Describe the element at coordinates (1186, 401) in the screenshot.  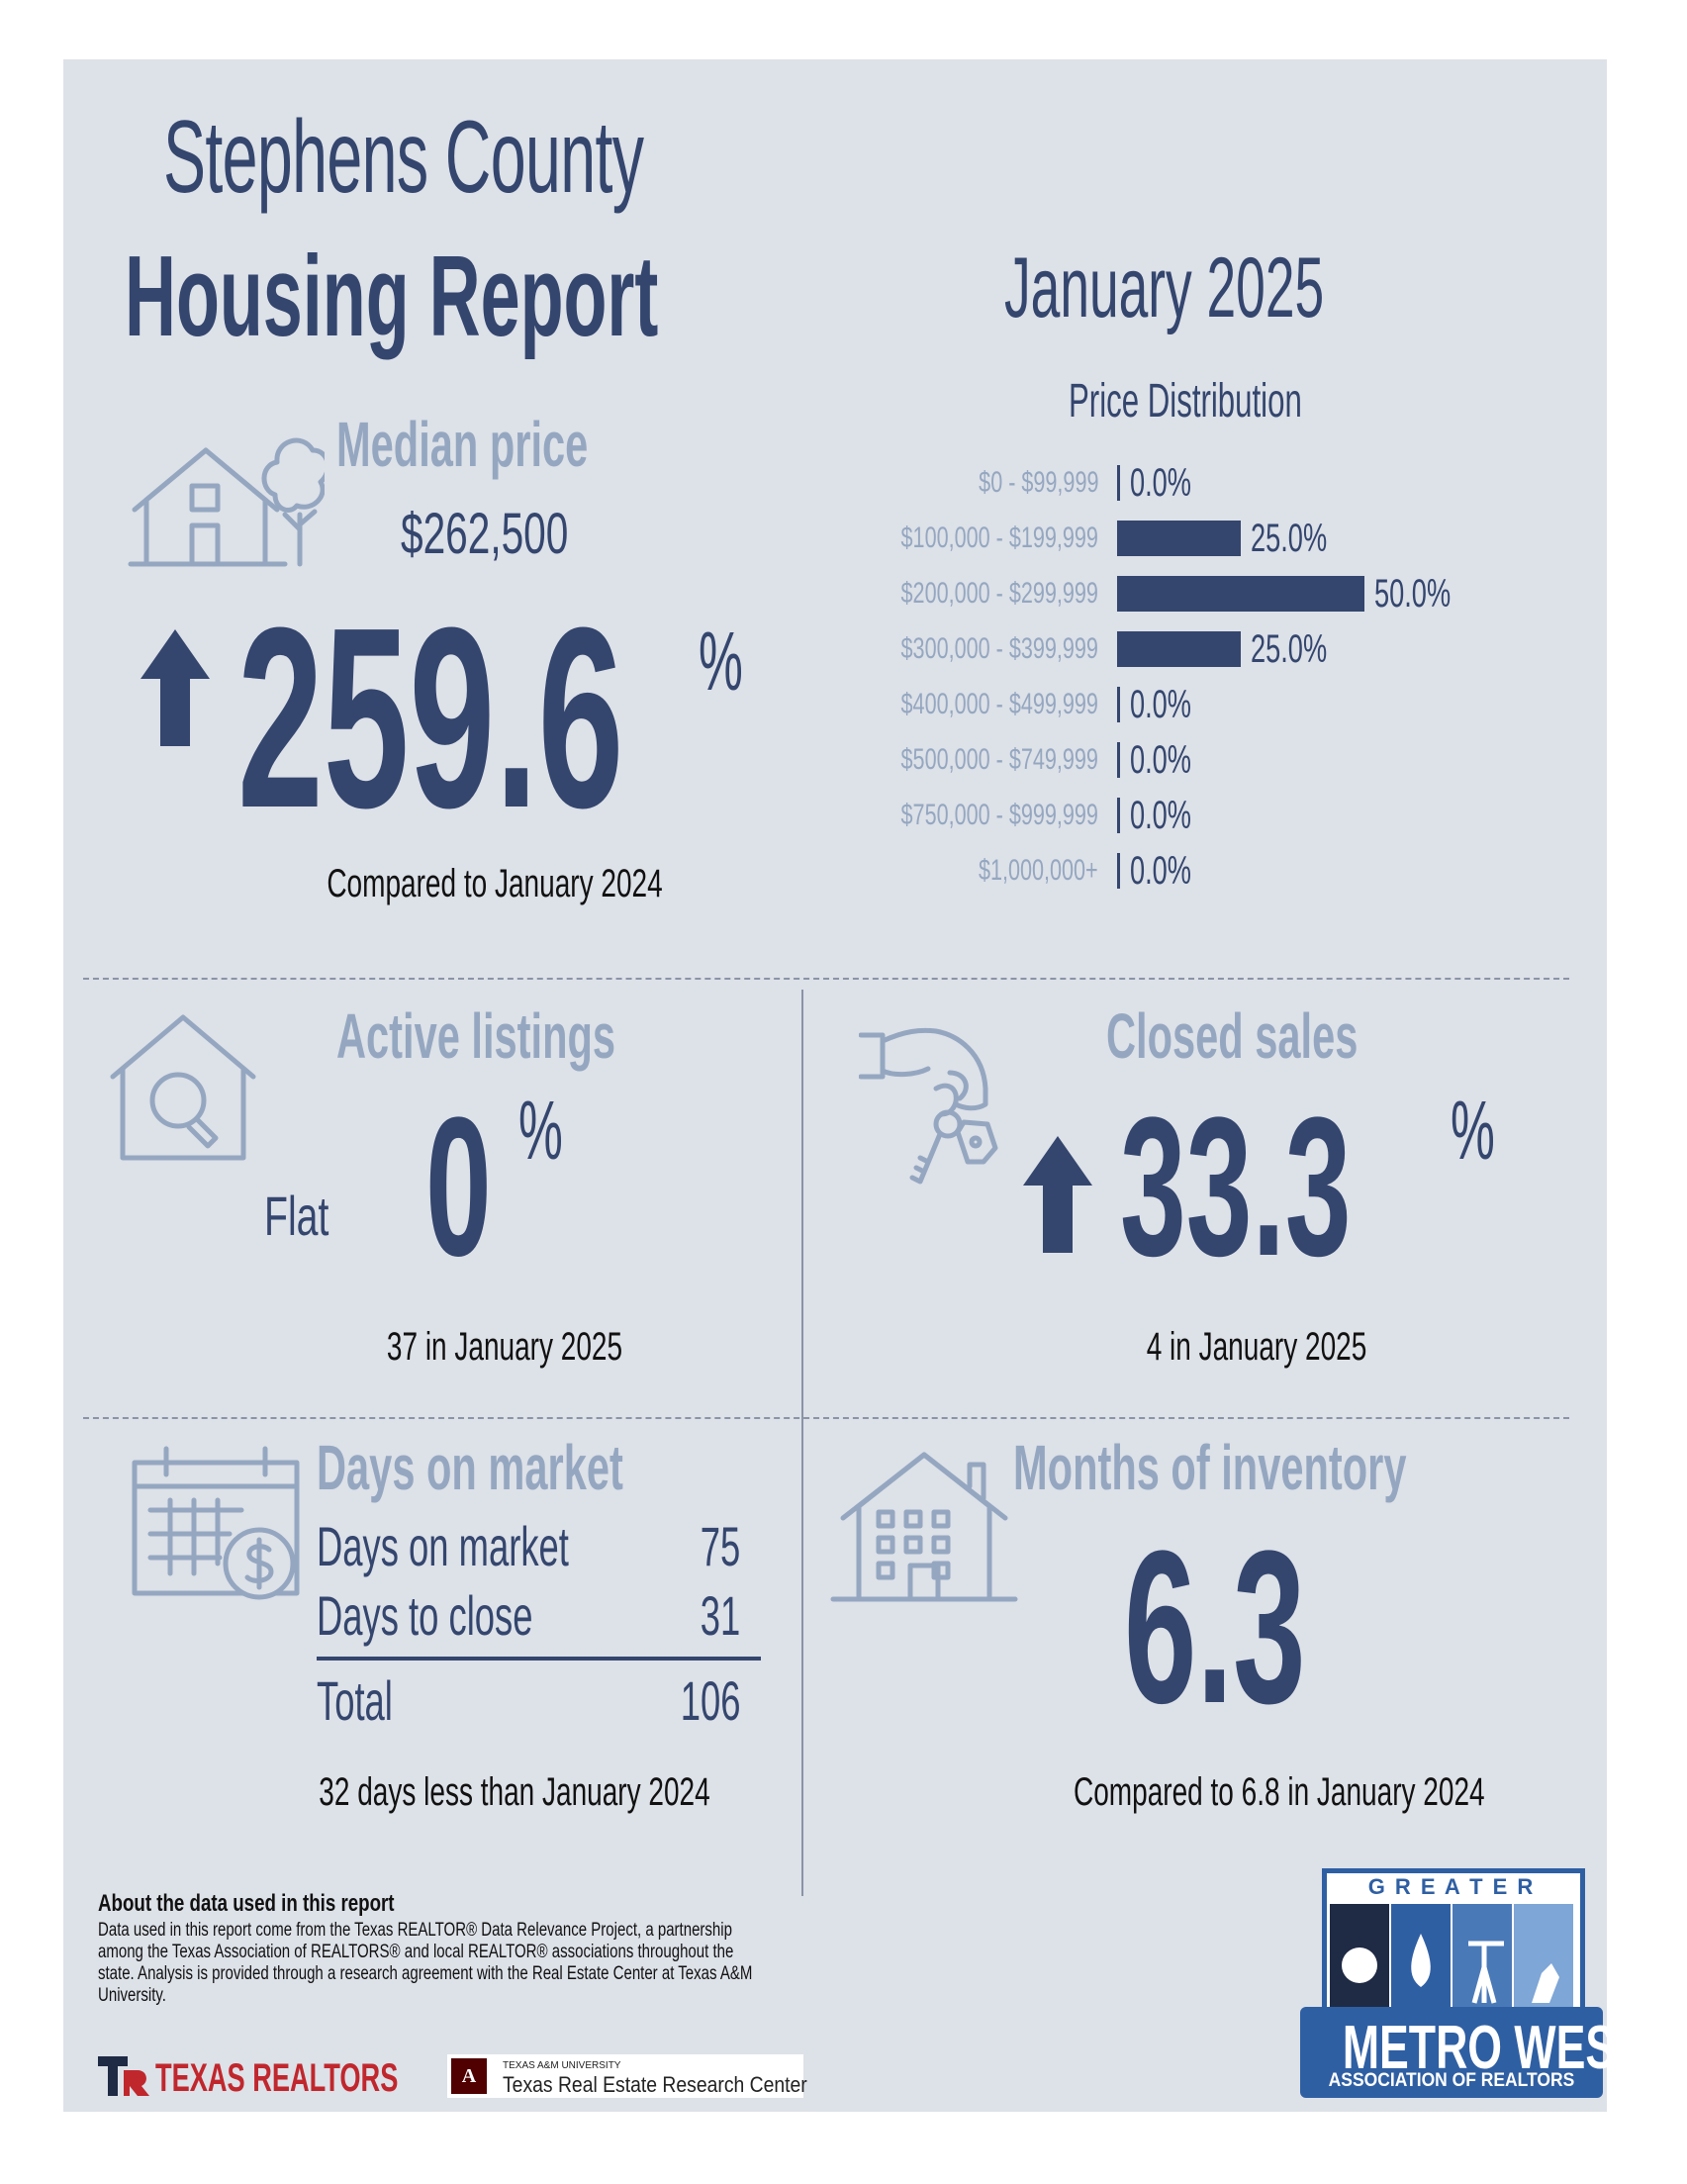
I see `price-distribution-title: Price Distribution` at that location.